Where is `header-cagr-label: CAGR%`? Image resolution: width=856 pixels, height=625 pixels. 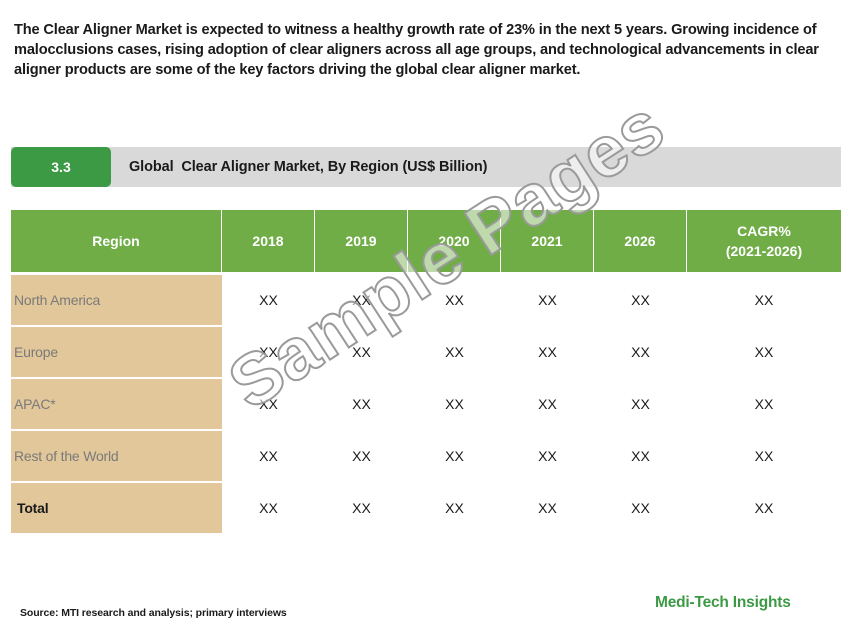 header-cagr-label: CAGR% is located at coordinates (764, 231).